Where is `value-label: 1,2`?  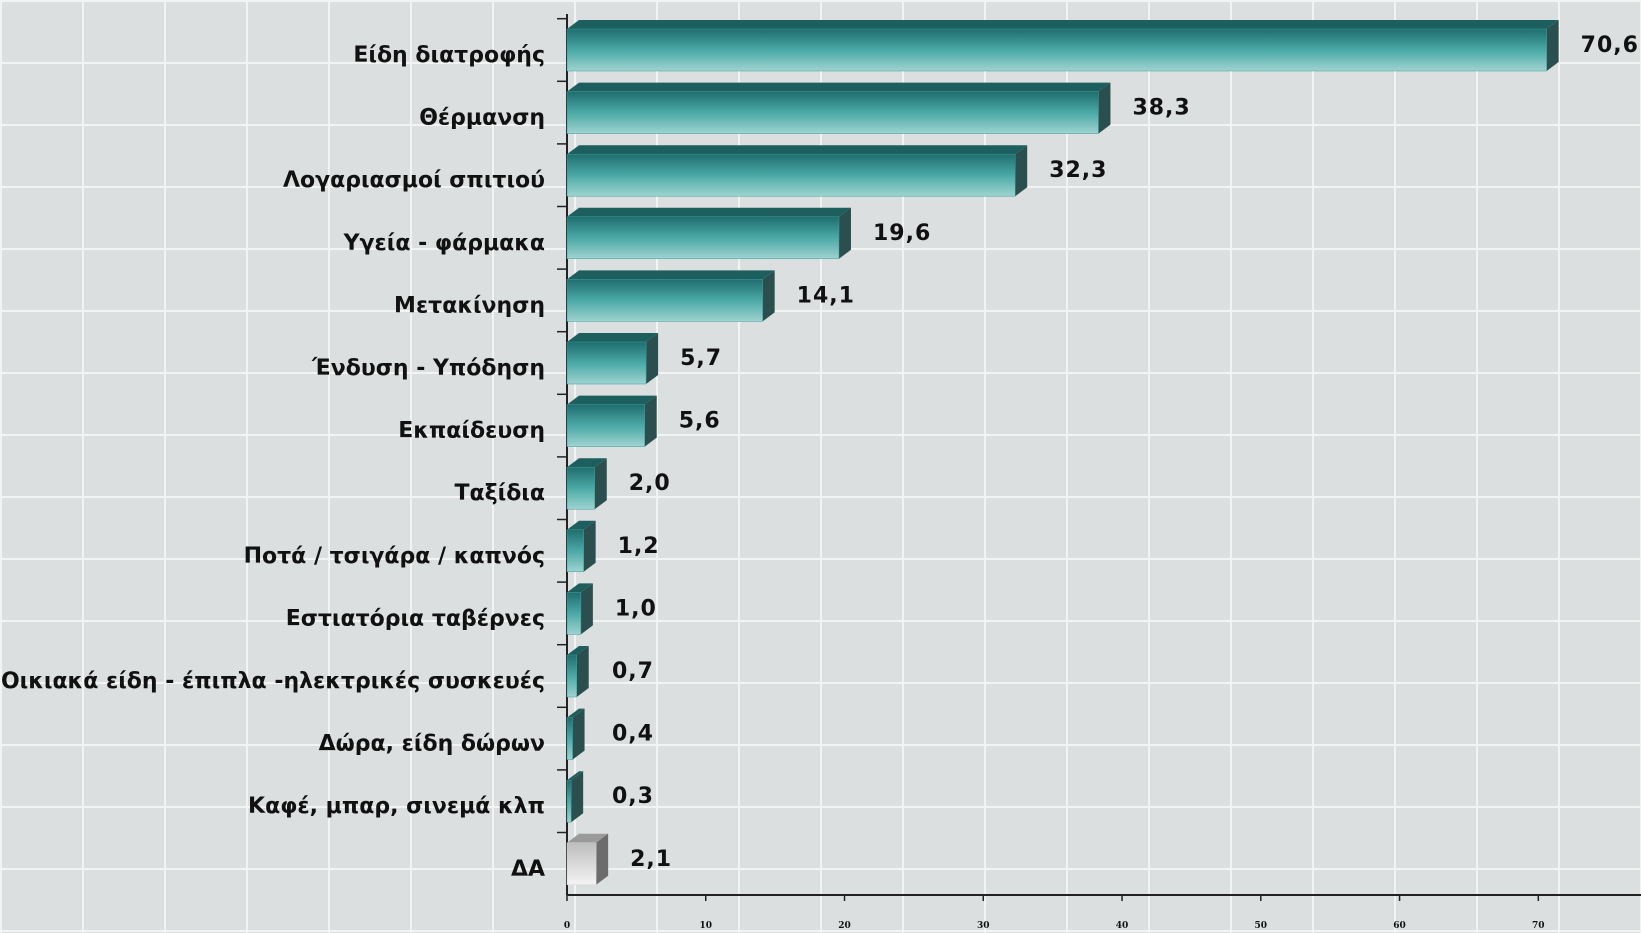 value-label: 1,2 is located at coordinates (639, 546).